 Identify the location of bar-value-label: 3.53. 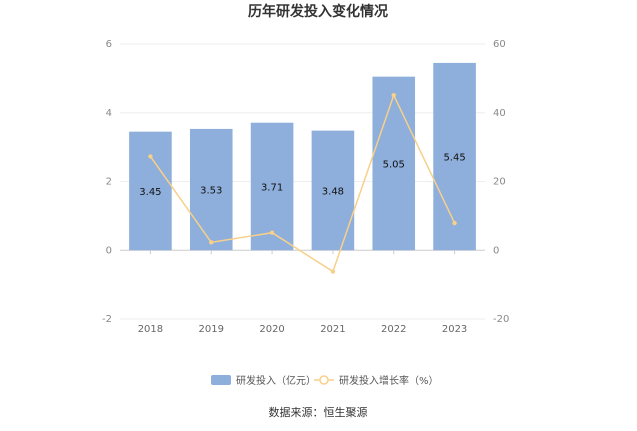
(211, 191).